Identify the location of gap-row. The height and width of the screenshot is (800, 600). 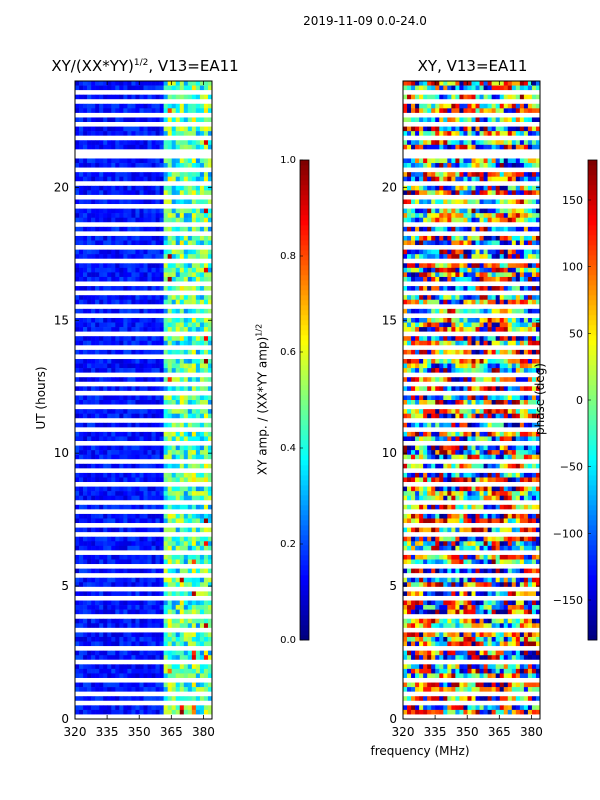
(143, 576).